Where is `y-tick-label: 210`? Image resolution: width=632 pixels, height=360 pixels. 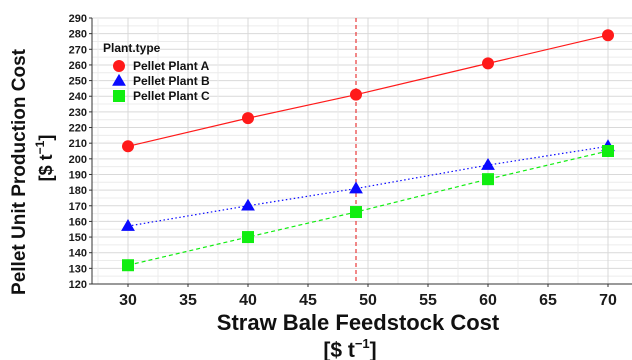 y-tick-label: 210 is located at coordinates (78, 144).